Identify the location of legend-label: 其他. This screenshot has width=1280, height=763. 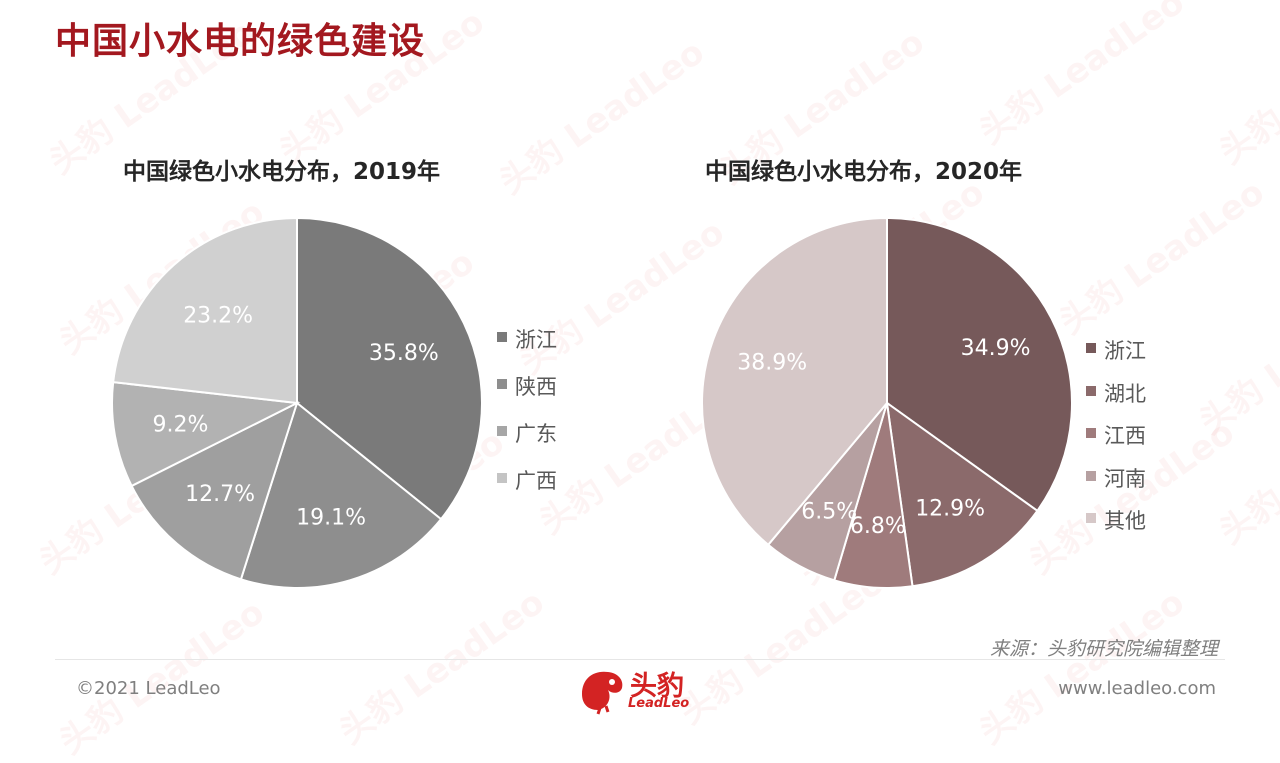
(1125, 521).